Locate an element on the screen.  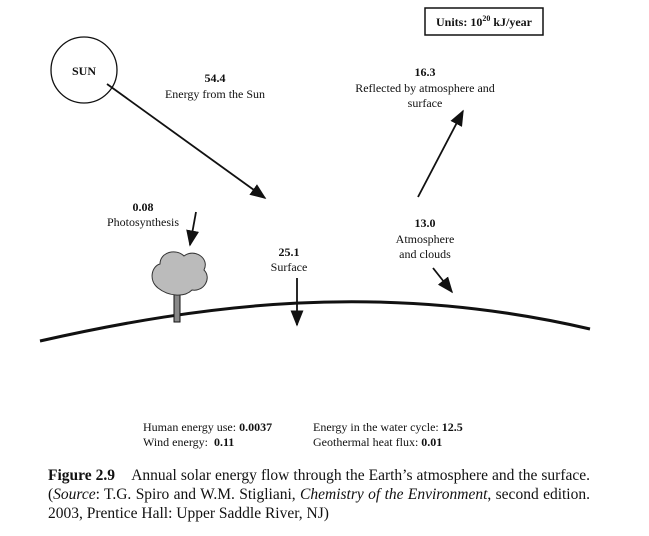
label: and clouds is located at coordinates (425, 254).